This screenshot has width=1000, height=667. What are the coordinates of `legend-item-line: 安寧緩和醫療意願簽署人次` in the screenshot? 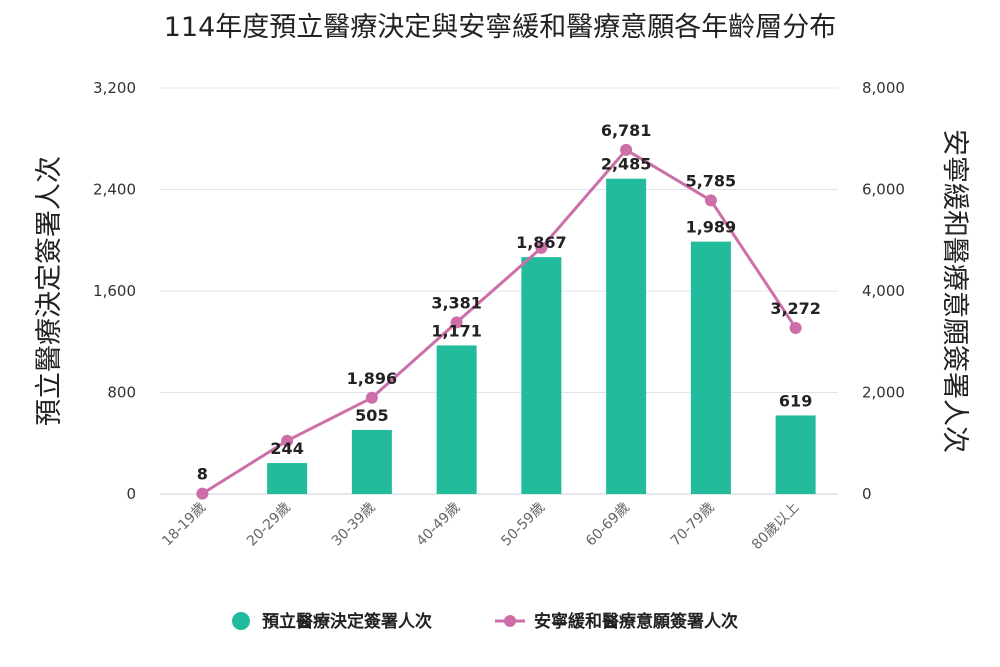 It's located at (616, 621).